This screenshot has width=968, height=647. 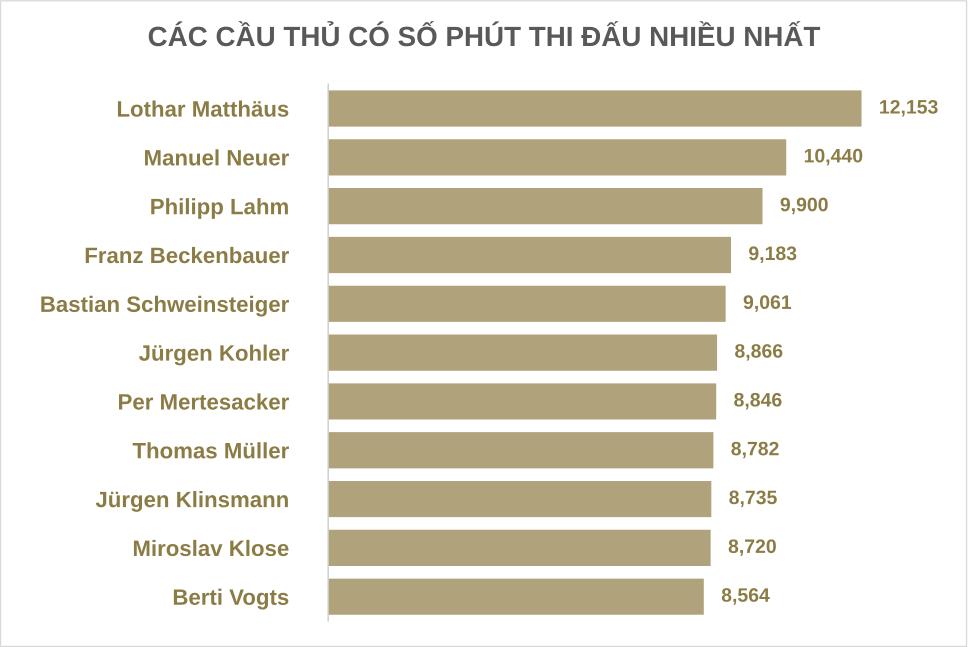 What do you see at coordinates (752, 547) in the screenshot?
I see `data-label: 8,720` at bounding box center [752, 547].